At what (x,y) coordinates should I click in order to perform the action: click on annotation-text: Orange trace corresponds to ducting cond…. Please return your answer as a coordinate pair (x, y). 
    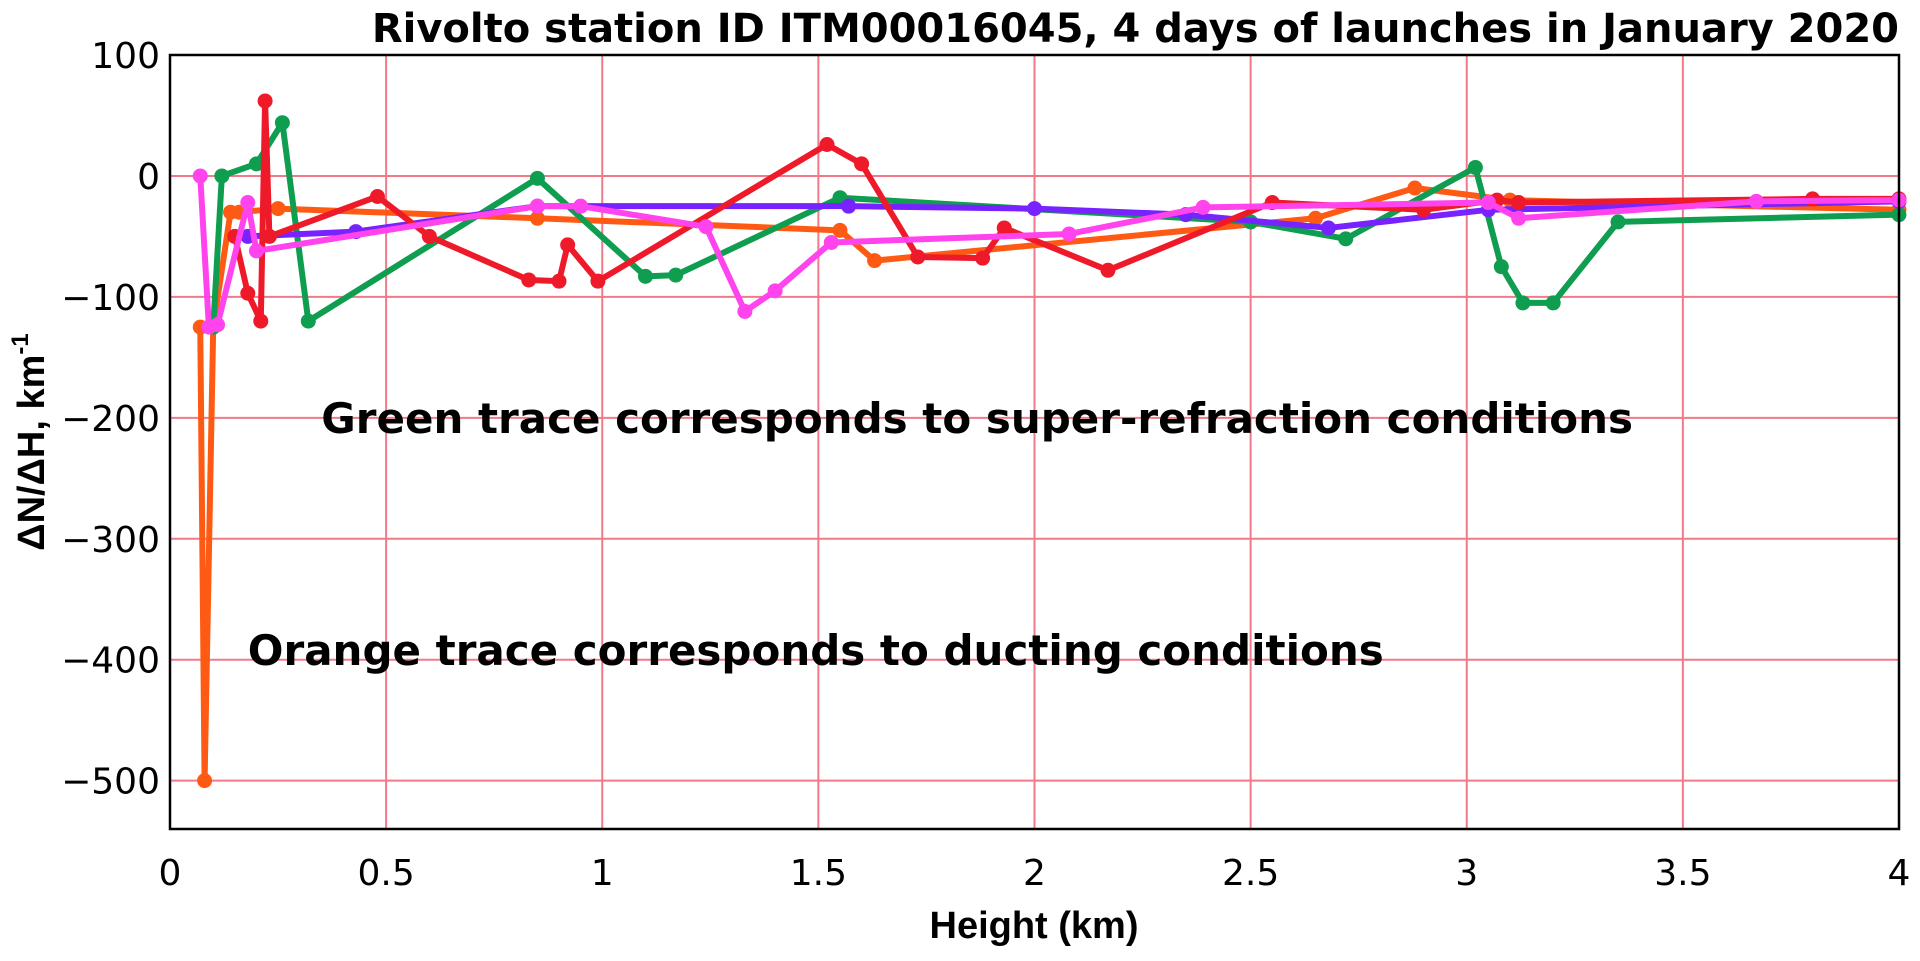
    Looking at the image, I should click on (816, 650).